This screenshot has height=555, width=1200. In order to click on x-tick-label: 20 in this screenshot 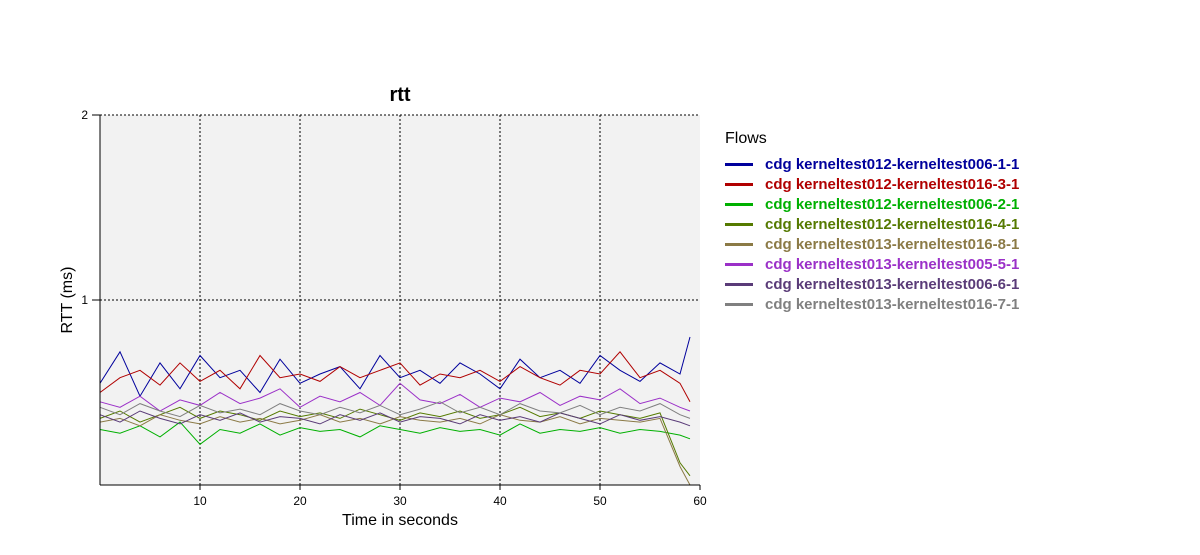, I will do `click(300, 501)`.